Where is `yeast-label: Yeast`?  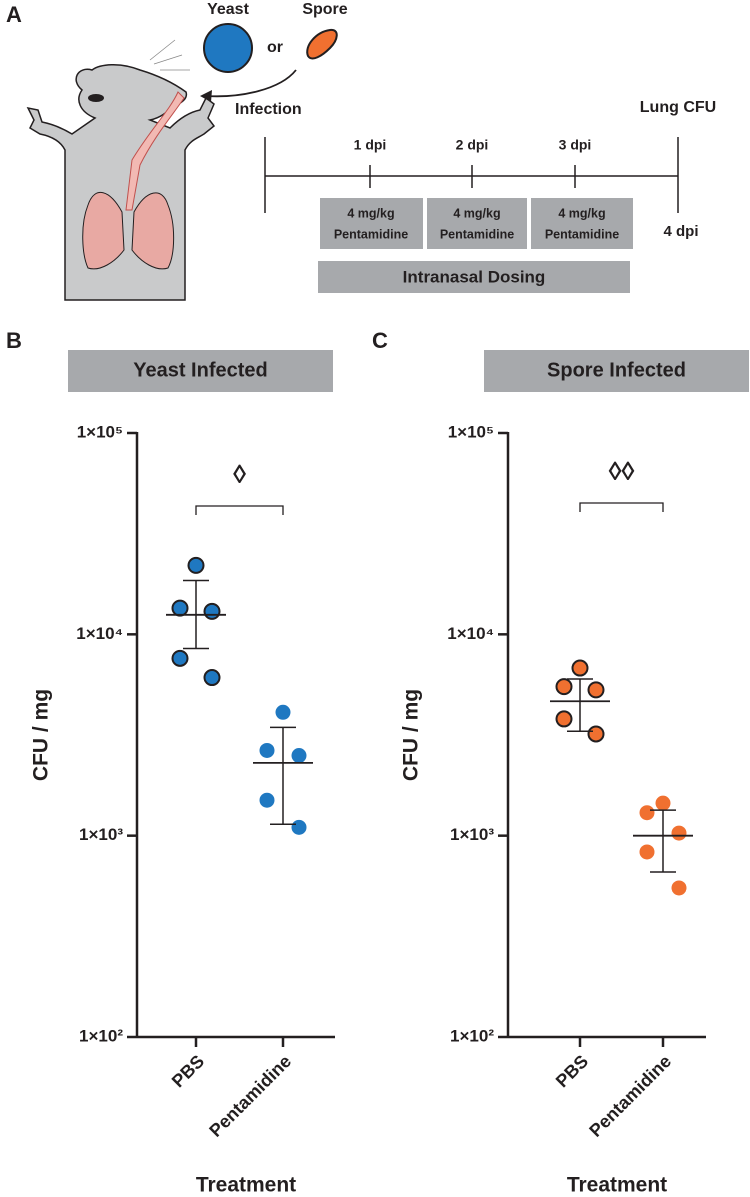 yeast-label: Yeast is located at coordinates (228, 9).